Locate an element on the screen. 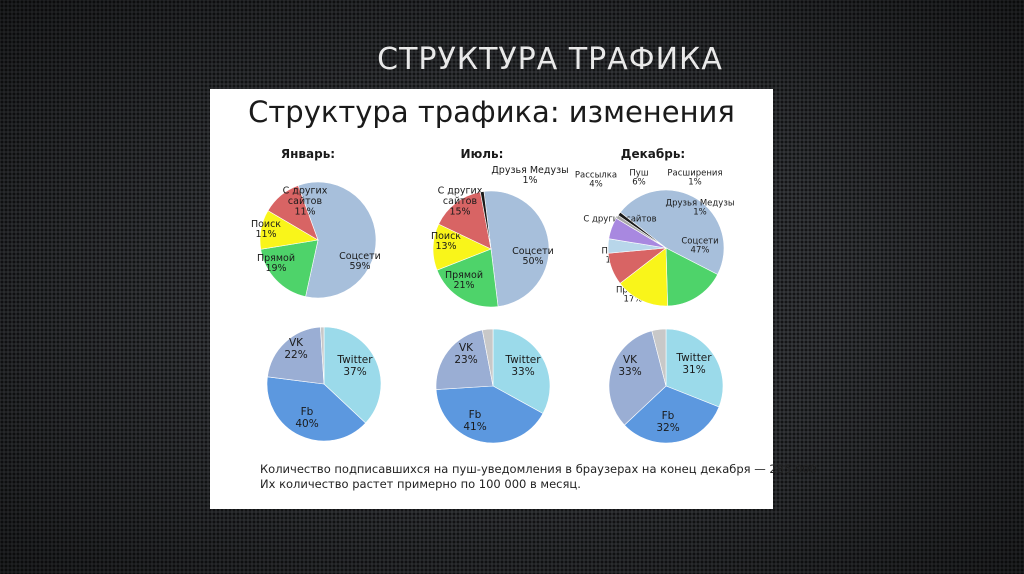 The image size is (1024, 574). slice-label: Соцсети 59% is located at coordinates (360, 261).